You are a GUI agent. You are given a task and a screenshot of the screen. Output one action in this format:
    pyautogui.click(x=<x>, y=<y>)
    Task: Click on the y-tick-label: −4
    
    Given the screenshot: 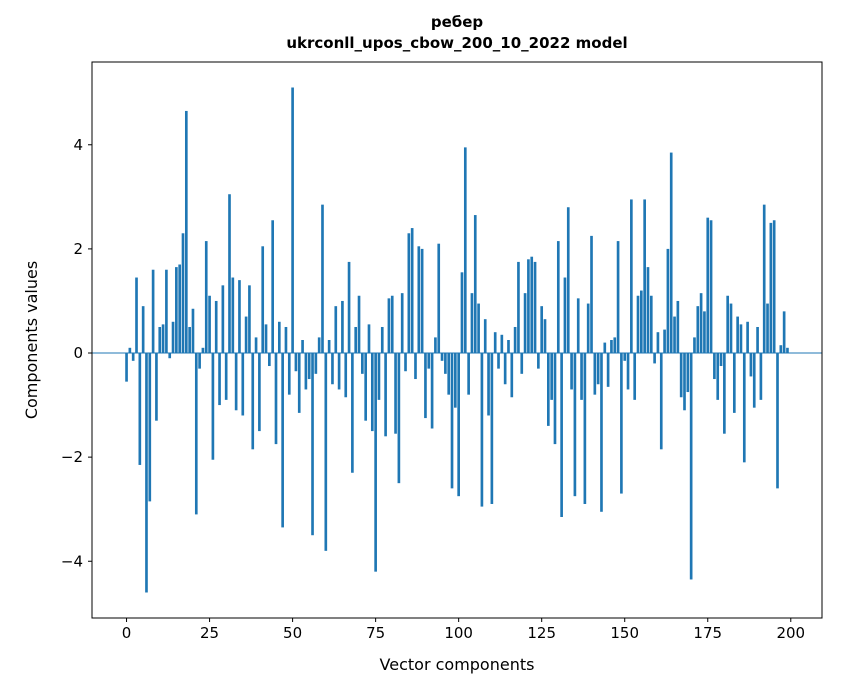 What is the action you would take?
    pyautogui.click(x=72, y=561)
    